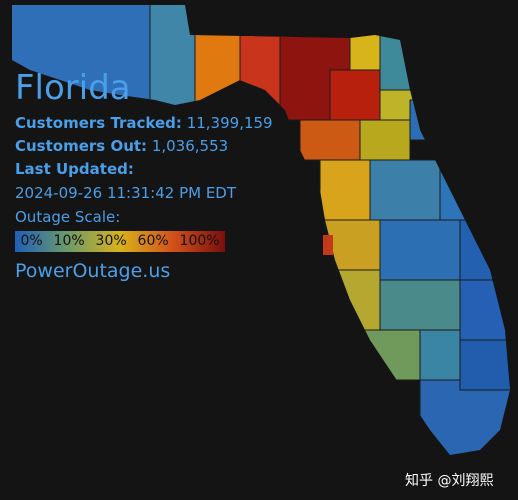  Describe the element at coordinates (73, 88) in the screenshot. I see `title: Florida` at that location.